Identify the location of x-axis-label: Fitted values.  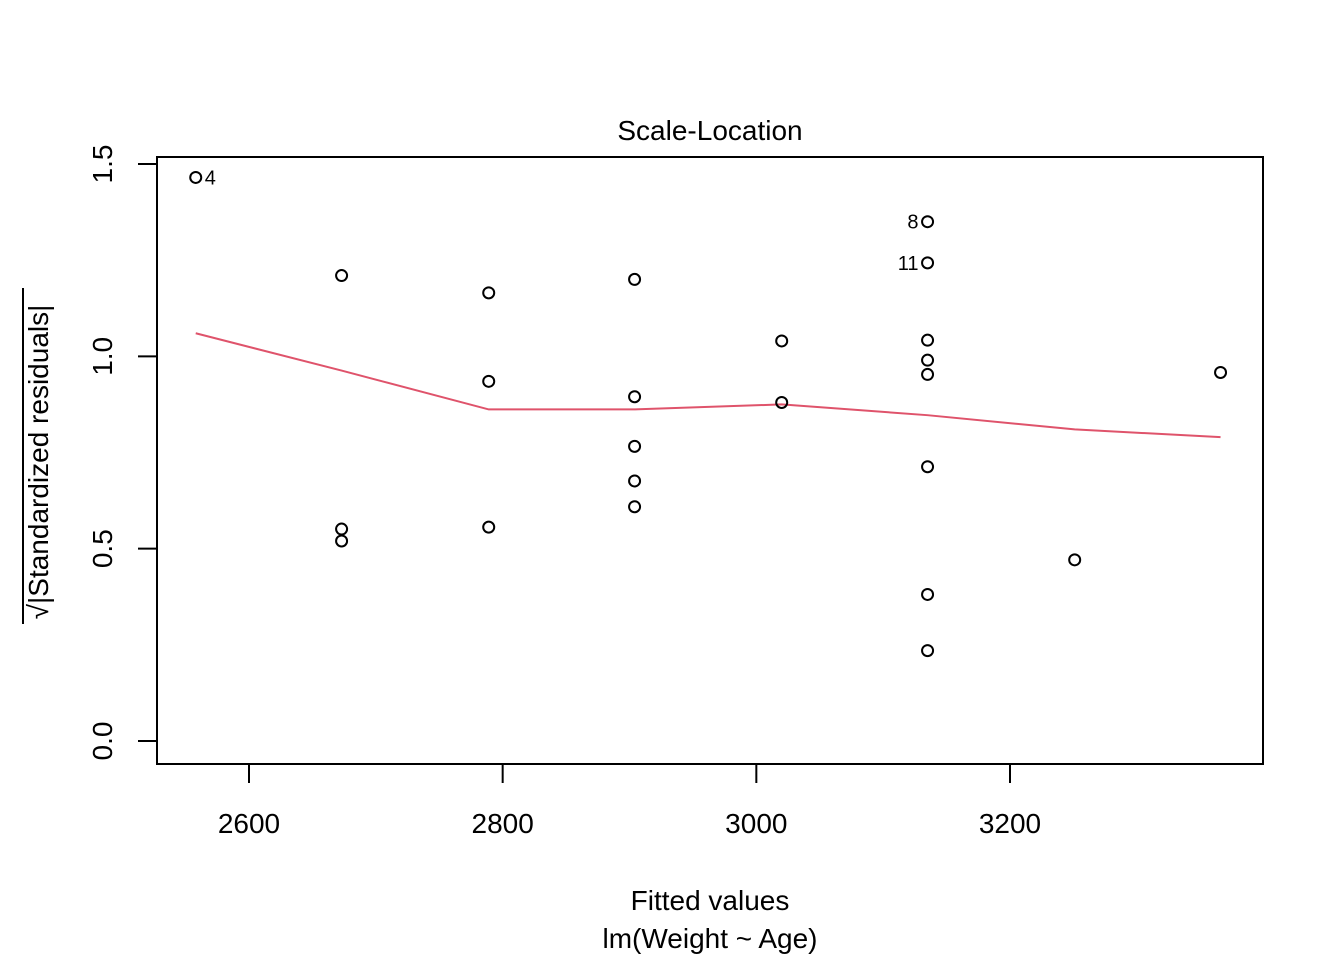
(710, 900).